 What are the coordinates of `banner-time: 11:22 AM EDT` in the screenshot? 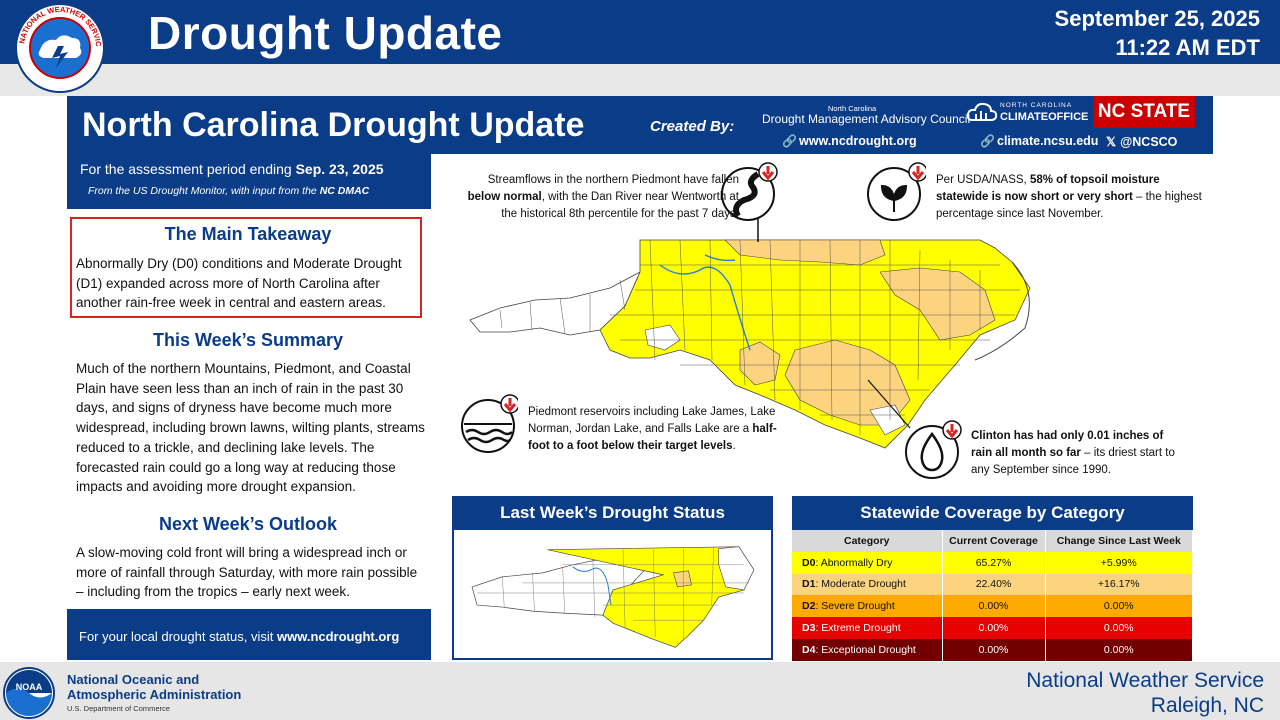 It's located at (1187, 47).